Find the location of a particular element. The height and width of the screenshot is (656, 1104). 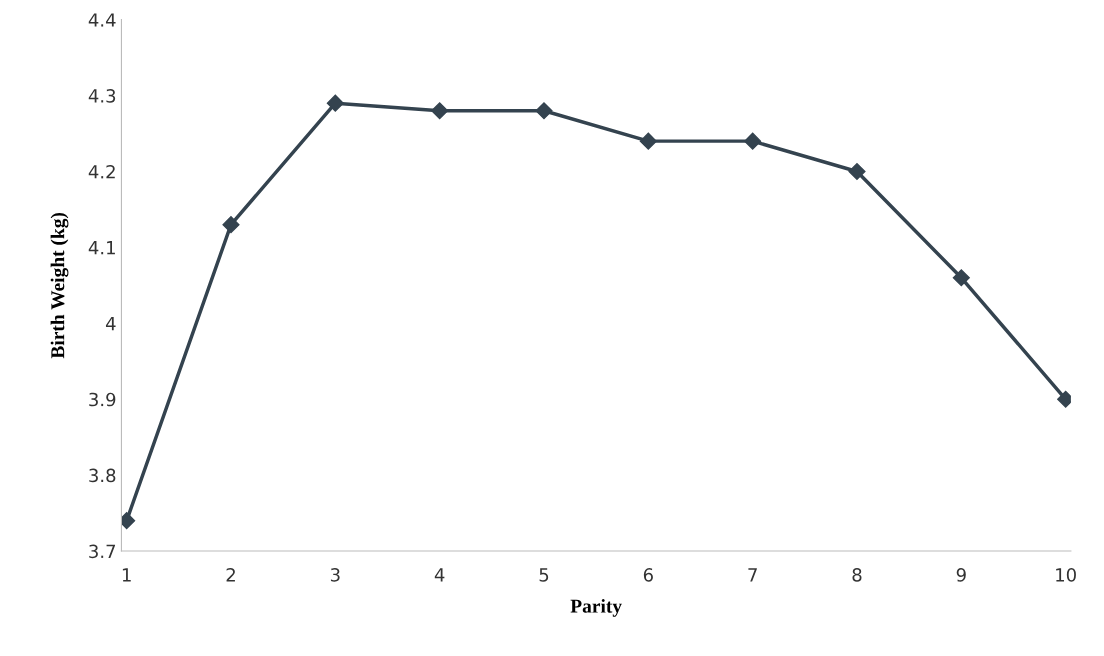

y-tick-label: 4 is located at coordinates (110, 324).